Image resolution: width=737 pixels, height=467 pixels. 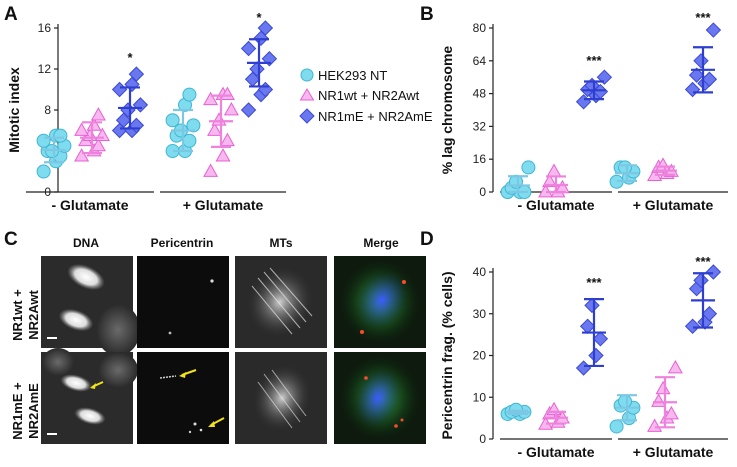 I want to click on micrograph-row1-dna, so click(x=90, y=306).